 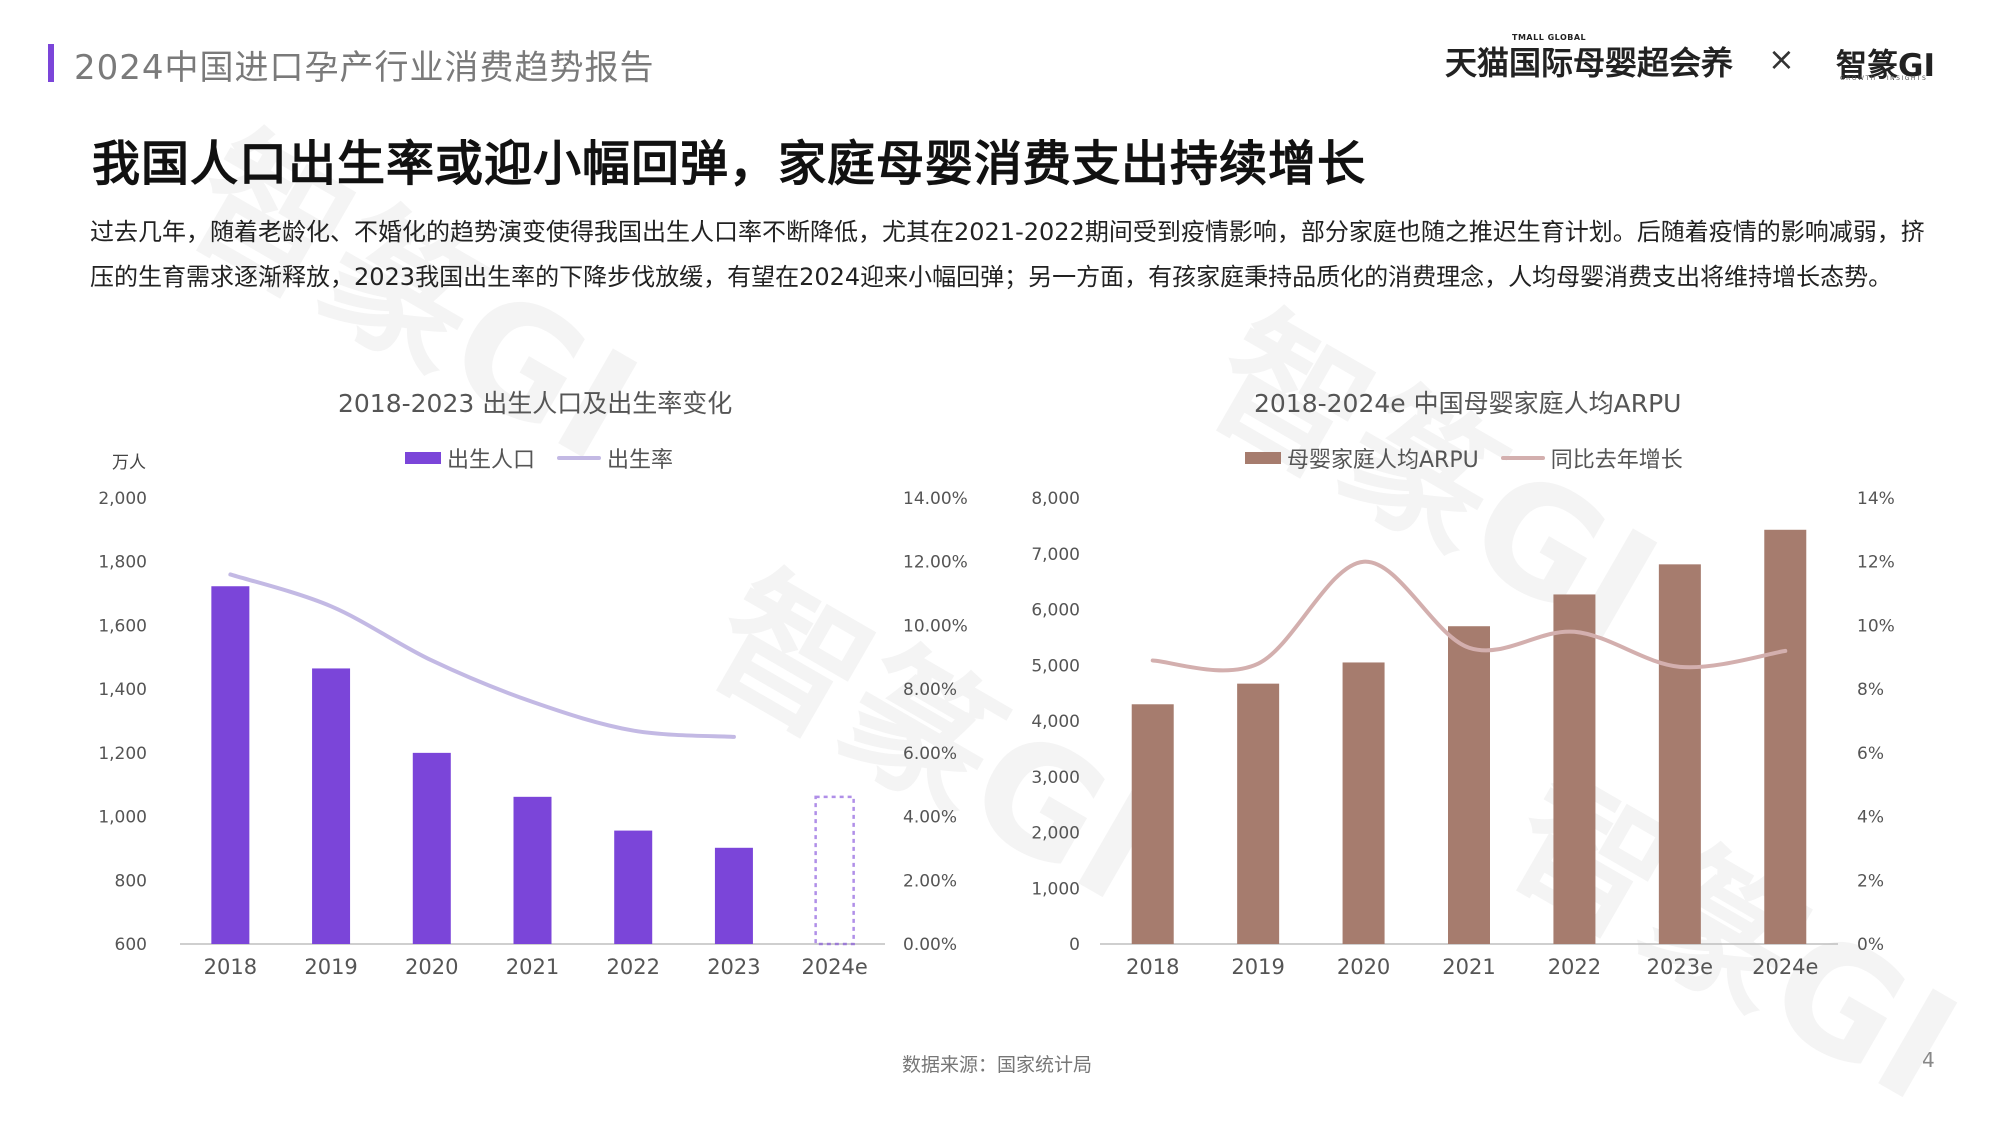 What do you see at coordinates (51, 63) in the screenshot?
I see `header-accent-bar` at bounding box center [51, 63].